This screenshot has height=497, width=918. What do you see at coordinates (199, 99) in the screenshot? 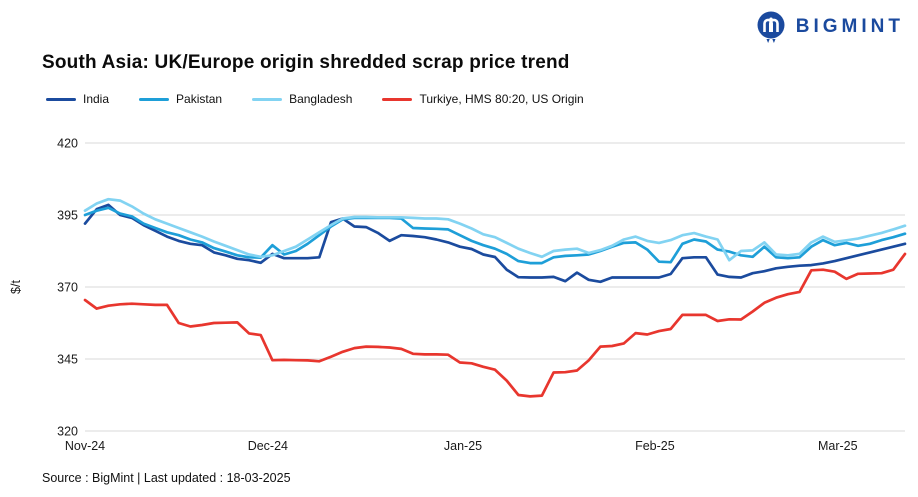
I see `legend-label: Pakistan` at bounding box center [199, 99].